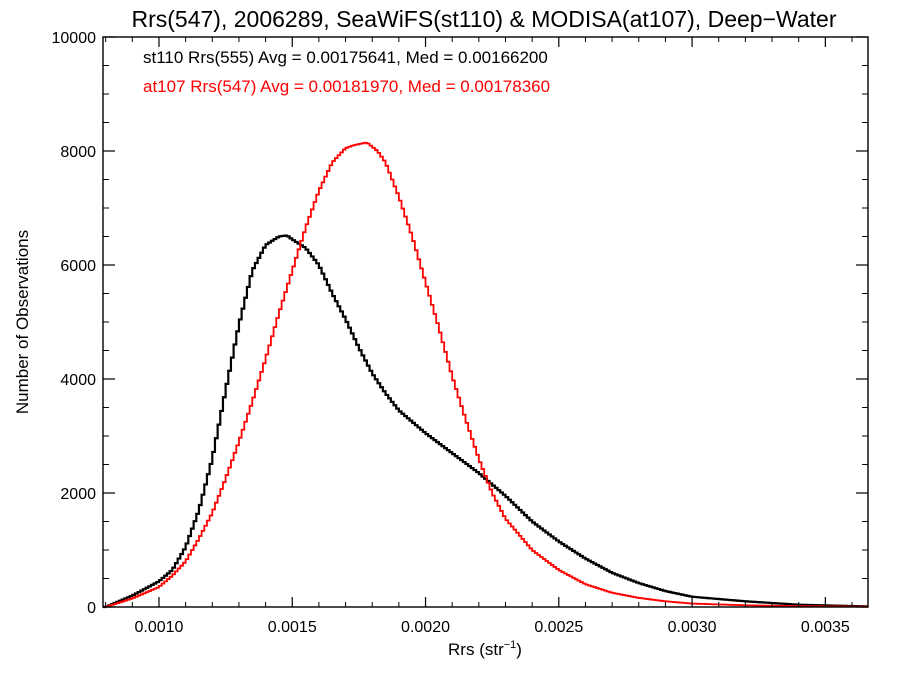 The image size is (900, 675). Describe the element at coordinates (476, 649) in the screenshot. I see `x-axis-label-main: Rrs (str` at that location.